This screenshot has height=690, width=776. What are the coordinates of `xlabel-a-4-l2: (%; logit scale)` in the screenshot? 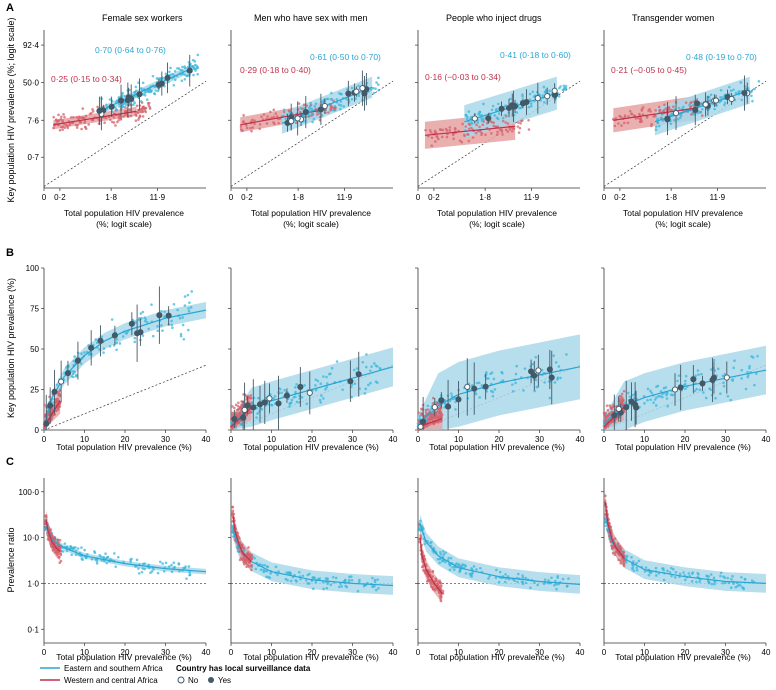 It's located at (683, 224).